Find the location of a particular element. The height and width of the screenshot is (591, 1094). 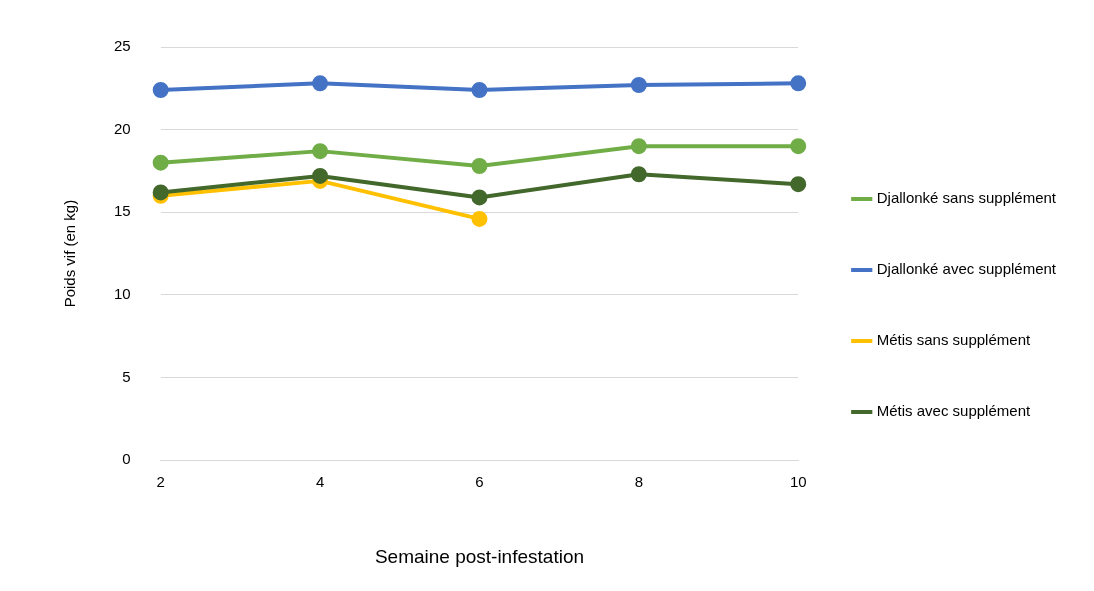

x-tick-label: 10 is located at coordinates (798, 482).